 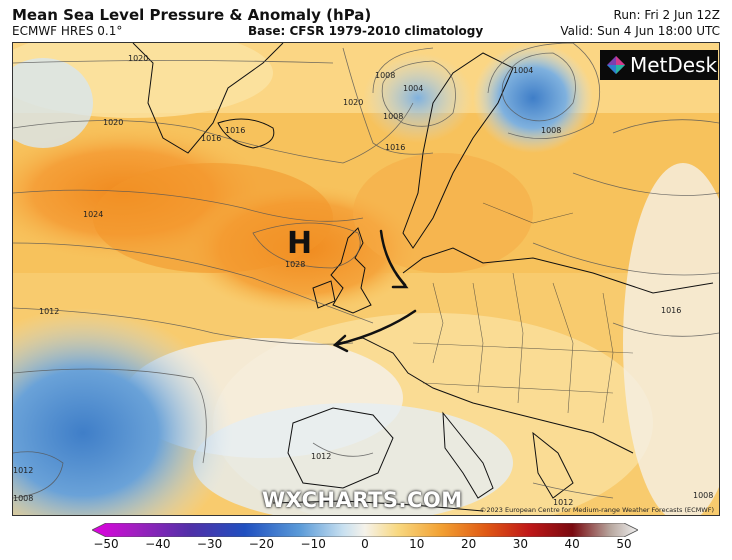 What do you see at coordinates (616, 65) in the screenshot?
I see `metdesk-logo-icon` at bounding box center [616, 65].